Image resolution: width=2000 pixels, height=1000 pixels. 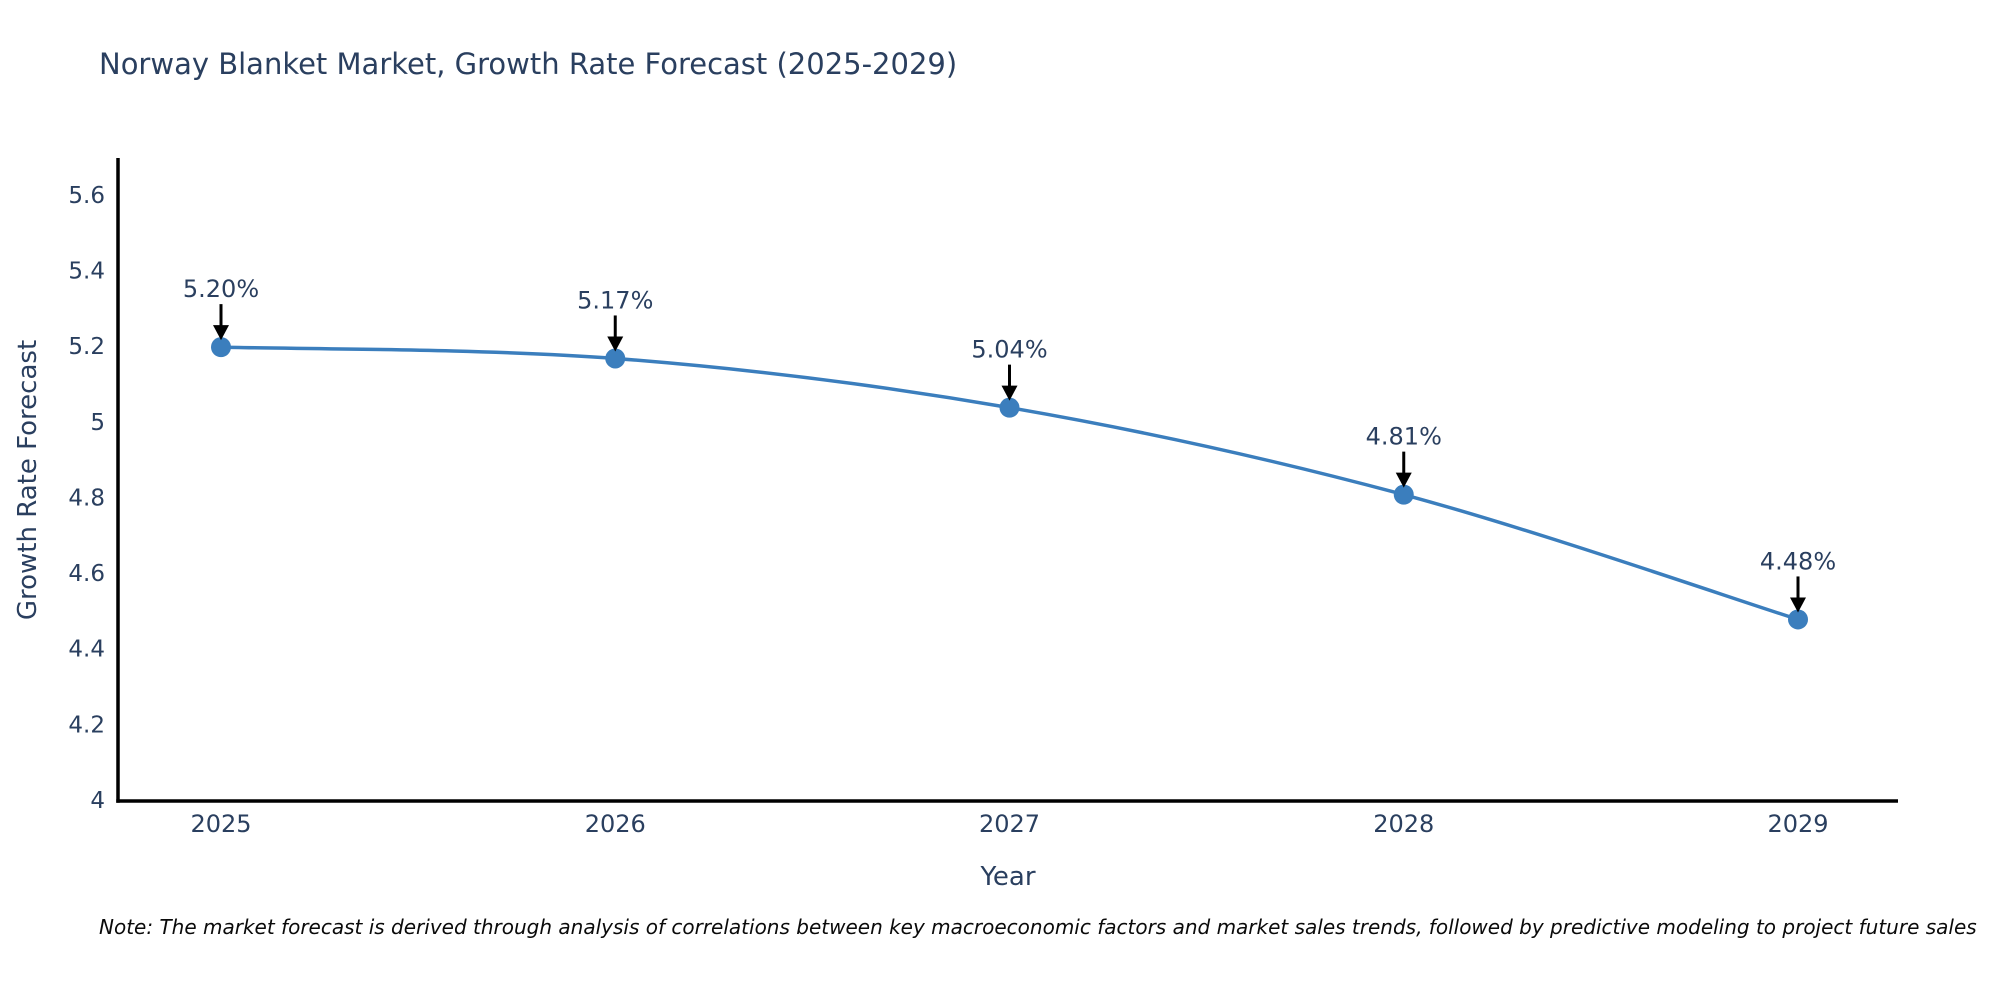 What do you see at coordinates (221, 347) in the screenshot?
I see `data-point-2025` at bounding box center [221, 347].